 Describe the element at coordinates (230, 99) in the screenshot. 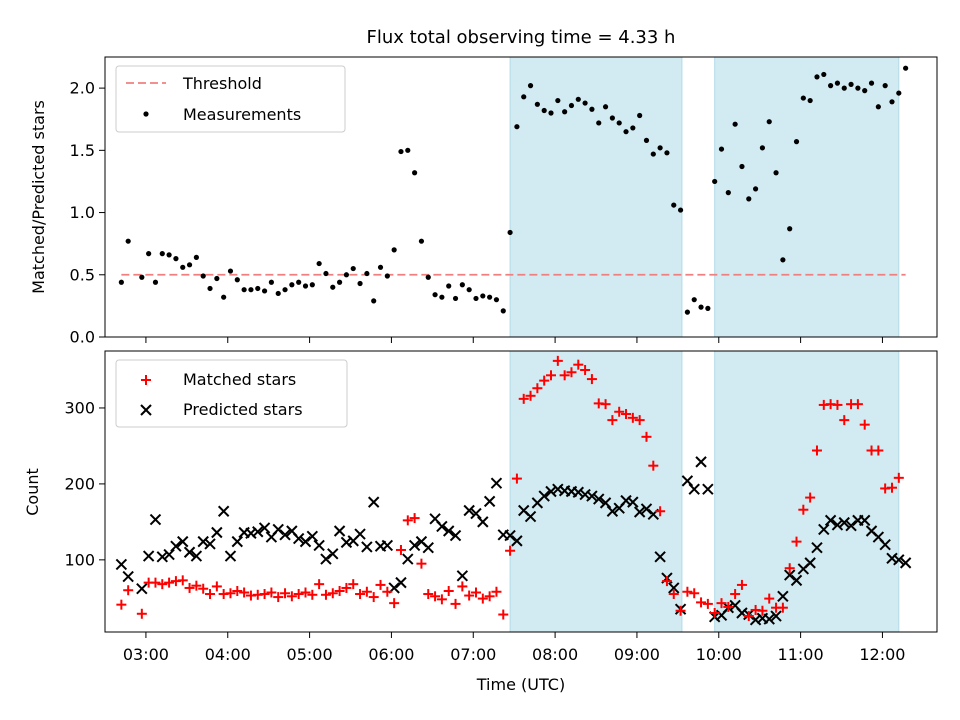

I see `top-legend: Threshold Measurements` at that location.